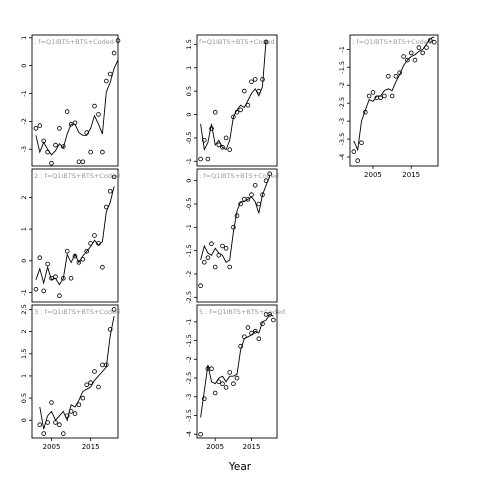  I want to click on y-tick-label: -4, so click(342, 157).